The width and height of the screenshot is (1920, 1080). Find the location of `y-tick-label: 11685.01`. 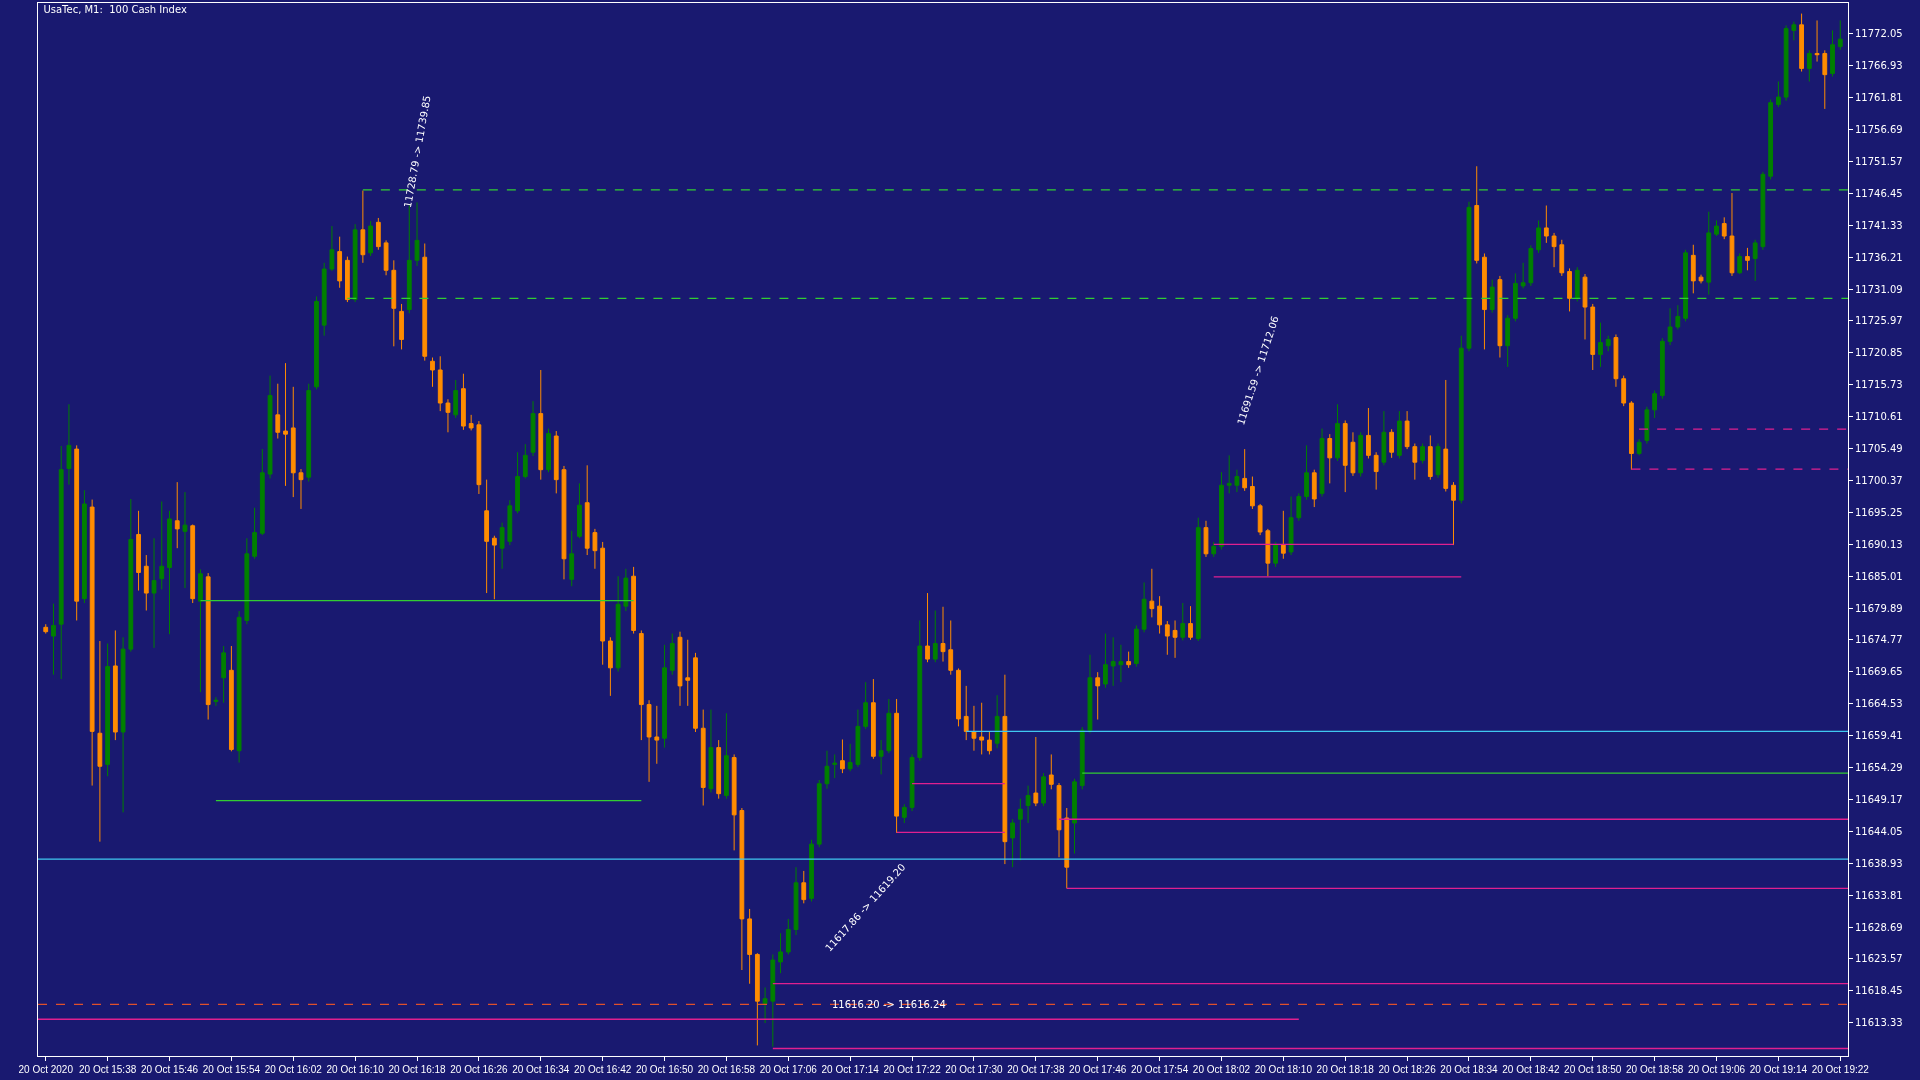

y-tick-label: 11685.01 is located at coordinates (1879, 576).